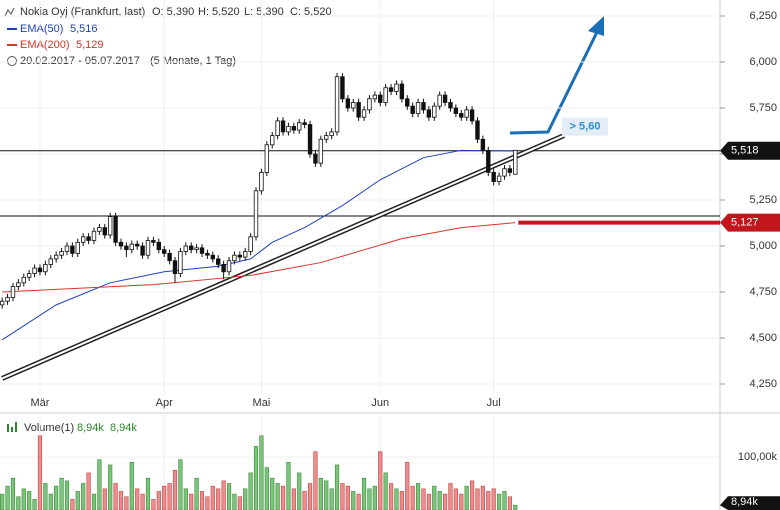 The width and height of the screenshot is (780, 510). I want to click on level-label: 5,127, so click(745, 223).